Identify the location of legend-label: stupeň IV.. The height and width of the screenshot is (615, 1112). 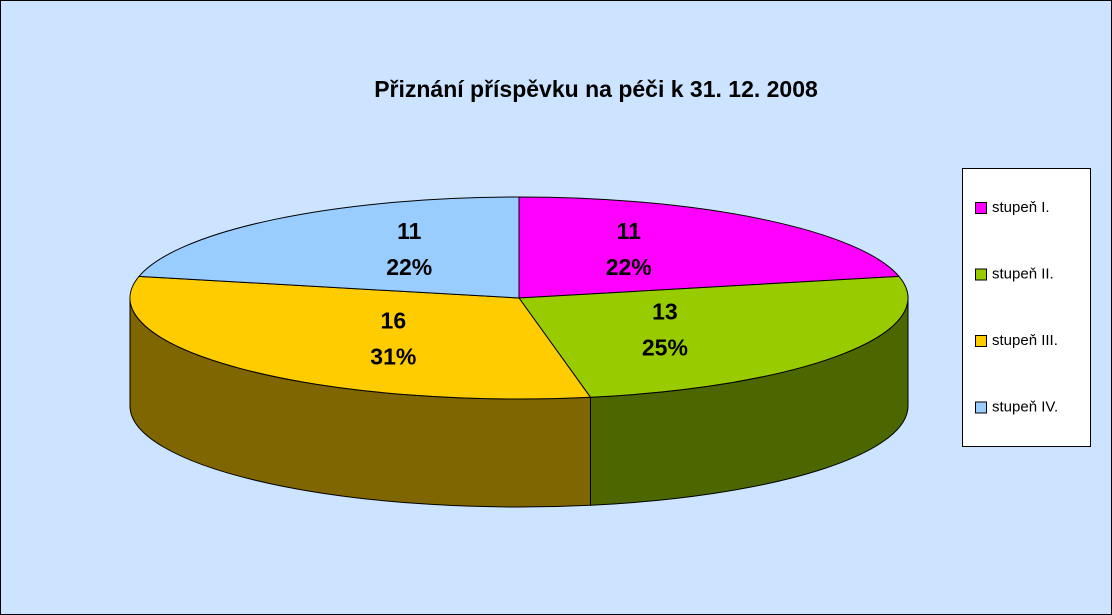
(1025, 406).